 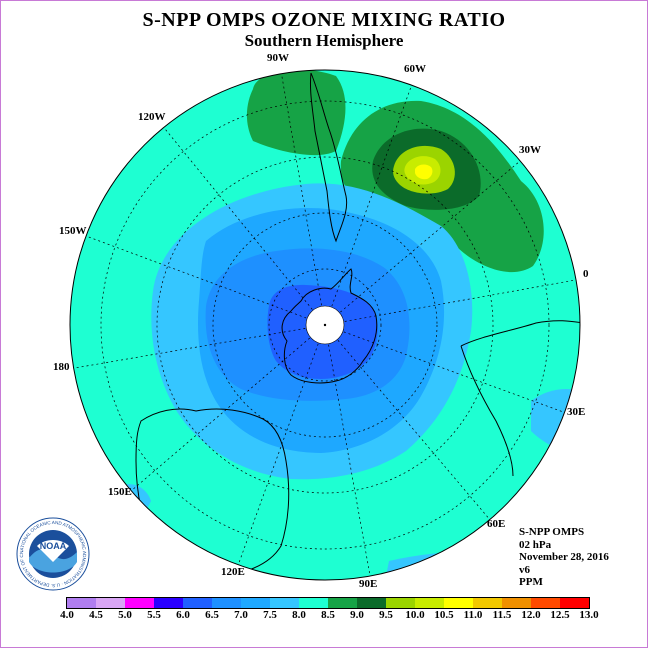 I want to click on pole-point, so click(x=325, y=325).